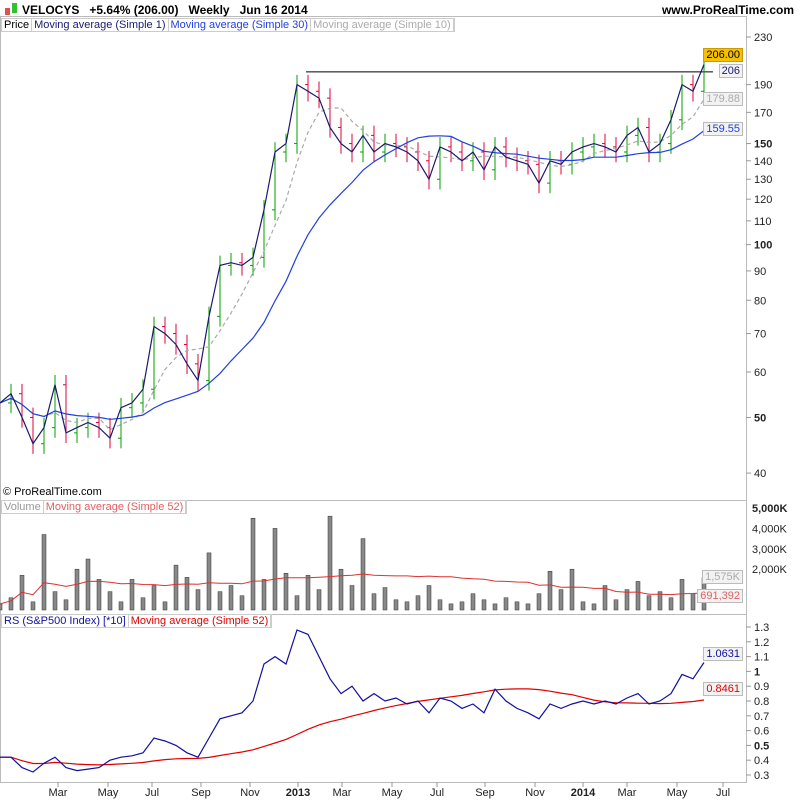  What do you see at coordinates (723, 689) in the screenshot?
I see `rs-ma-tag: 0.8461` at bounding box center [723, 689].